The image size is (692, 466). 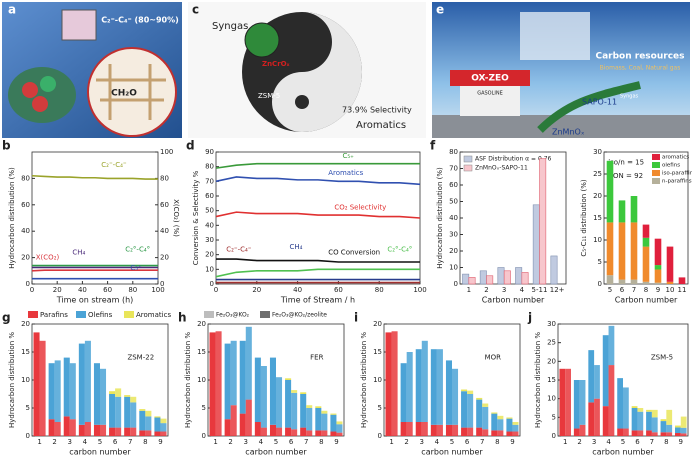 I want to click on panel-label: d, so click(x=190, y=146).